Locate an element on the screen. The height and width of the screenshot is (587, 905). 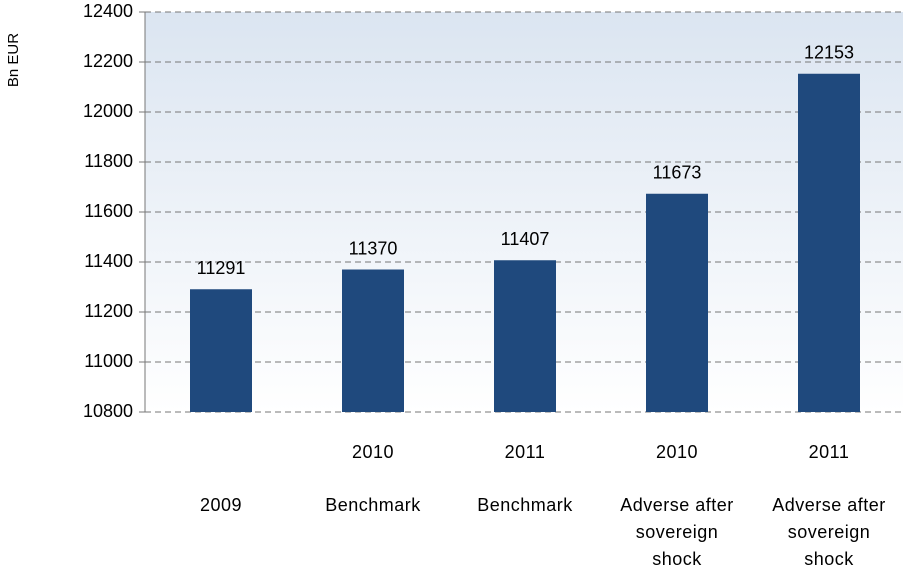
data-label: 11407 is located at coordinates (525, 239).